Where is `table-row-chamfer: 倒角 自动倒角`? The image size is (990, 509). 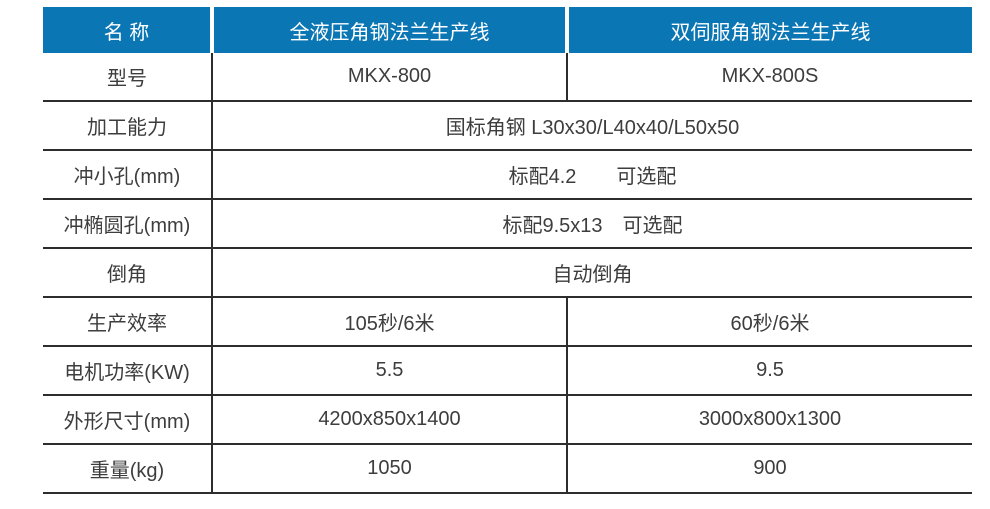
table-row-chamfer: 倒角 自动倒角 is located at coordinates (507, 273).